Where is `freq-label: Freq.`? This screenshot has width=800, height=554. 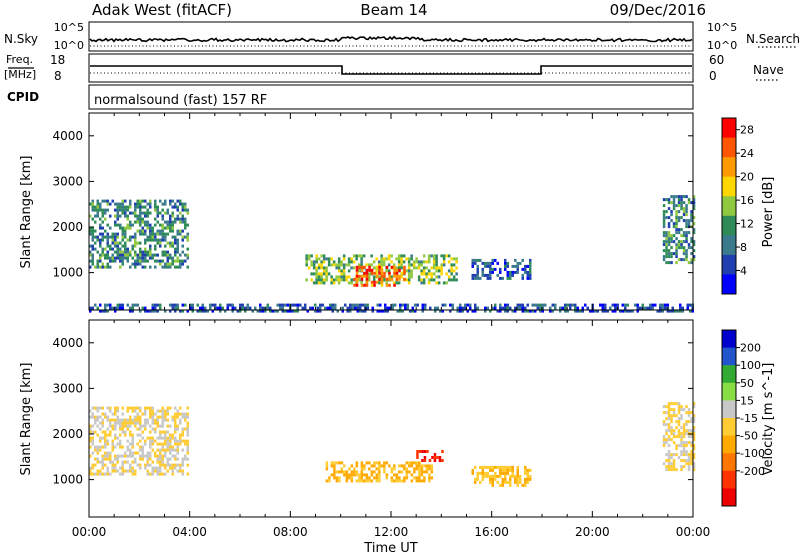
freq-label: Freq. is located at coordinates (19, 59).